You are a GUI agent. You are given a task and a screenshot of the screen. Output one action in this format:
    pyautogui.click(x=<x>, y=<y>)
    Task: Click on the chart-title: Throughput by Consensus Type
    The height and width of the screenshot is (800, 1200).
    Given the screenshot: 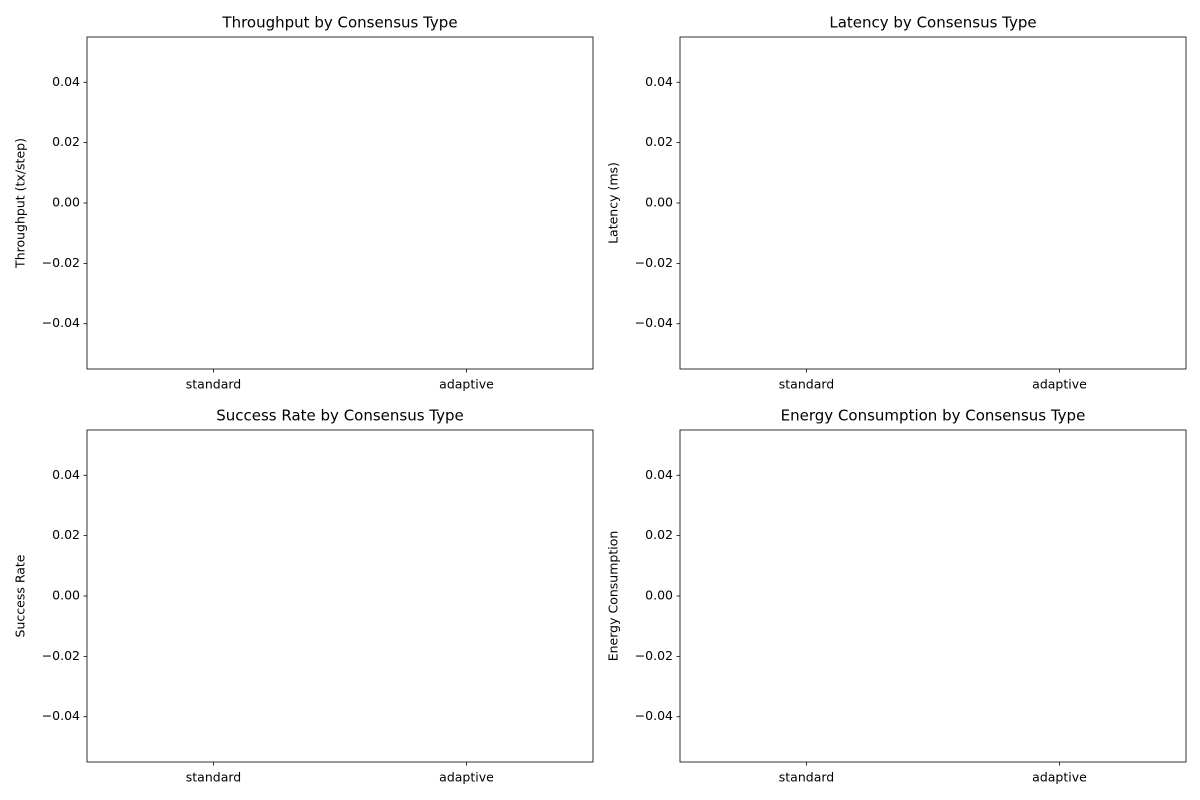 What is the action you would take?
    pyautogui.click(x=339, y=23)
    